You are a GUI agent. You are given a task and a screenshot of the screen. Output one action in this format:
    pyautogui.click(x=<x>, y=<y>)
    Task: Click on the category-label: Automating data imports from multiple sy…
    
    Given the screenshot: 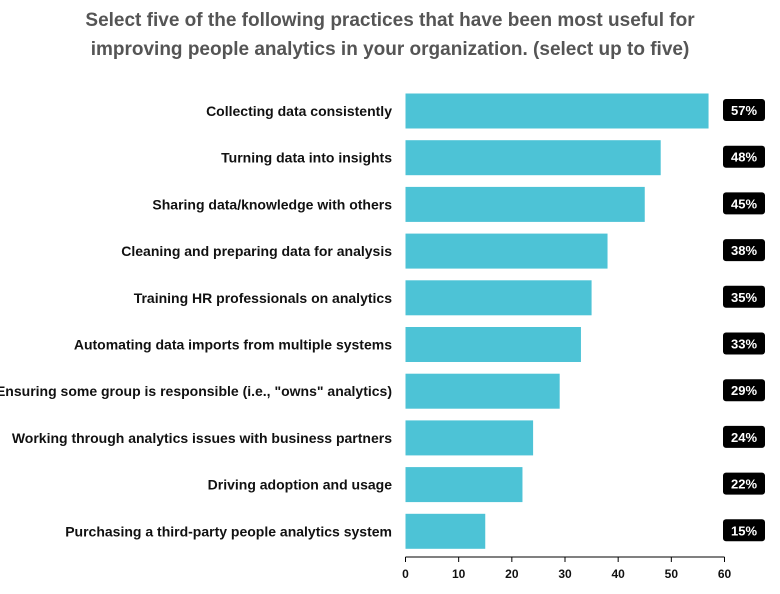 What is the action you would take?
    pyautogui.click(x=233, y=345)
    